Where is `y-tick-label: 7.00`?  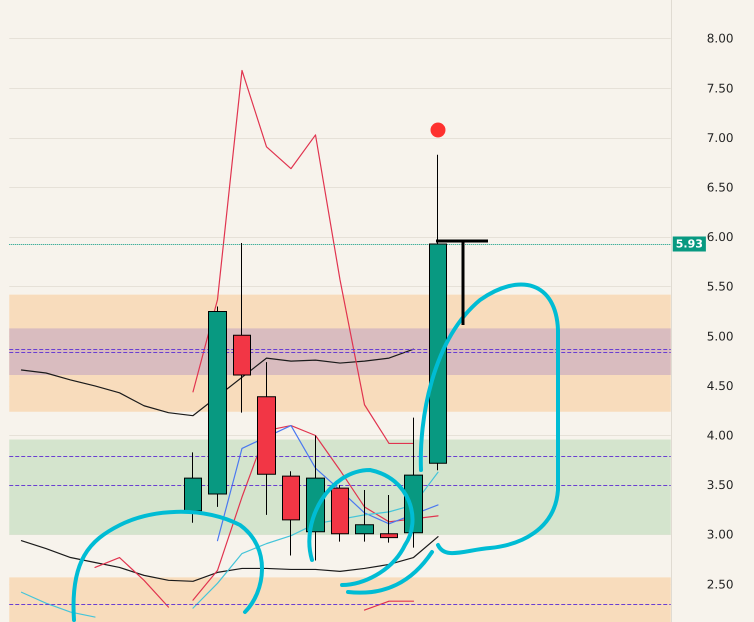
y-tick-label: 7.00 is located at coordinates (720, 137).